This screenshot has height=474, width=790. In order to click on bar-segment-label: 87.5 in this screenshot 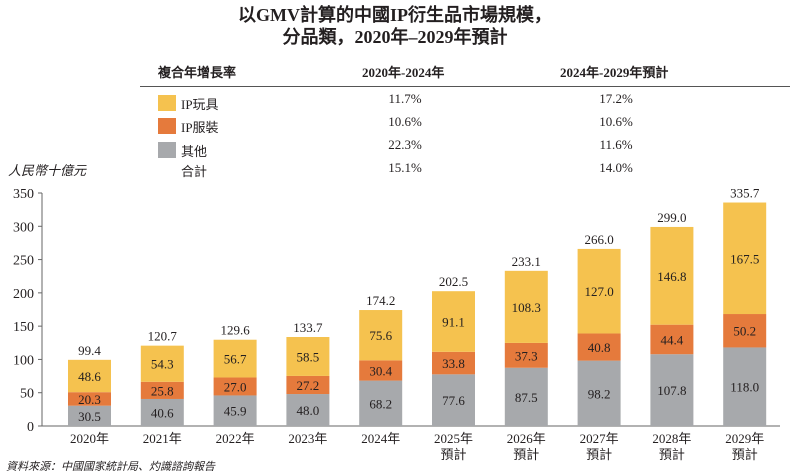, I will do `click(526, 397)`.